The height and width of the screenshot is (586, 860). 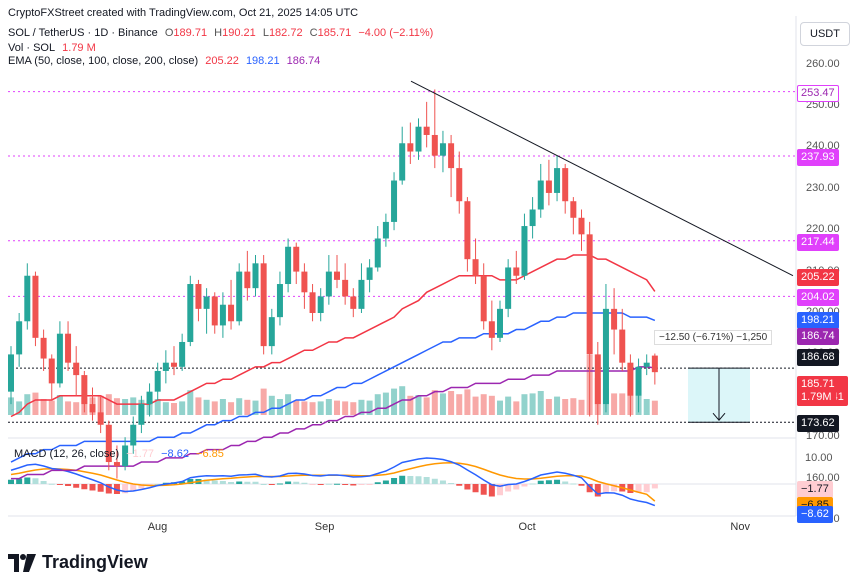 I want to click on ema-label: EMA (50, close, 100, close, 200, close), so click(x=103, y=61).